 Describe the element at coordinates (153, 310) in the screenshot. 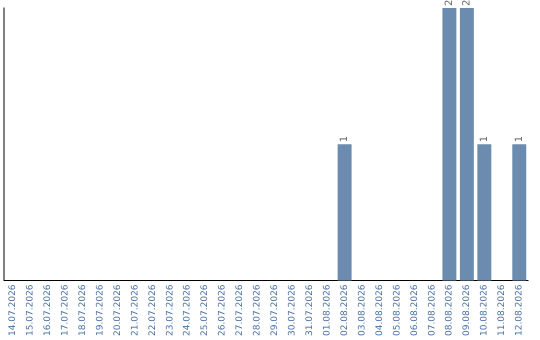

I see `x-tick-label: 22.07.2026` at that location.